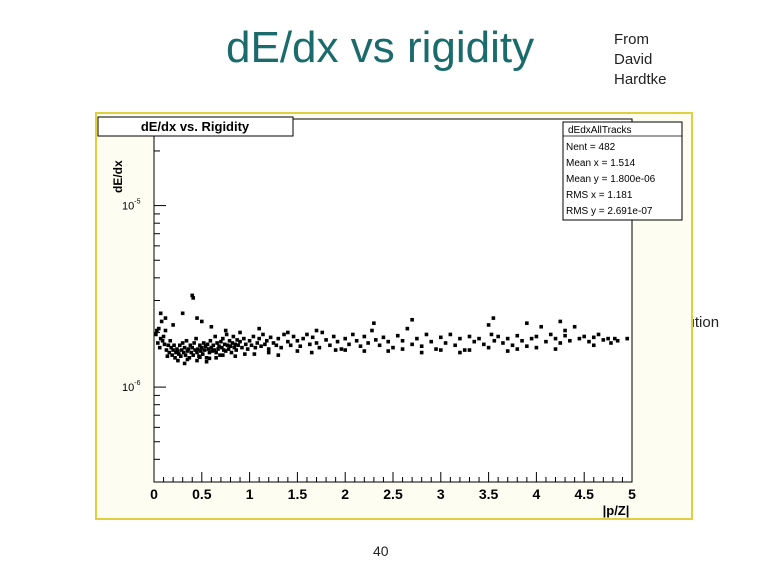 The height and width of the screenshot is (576, 768). What do you see at coordinates (600, 130) in the screenshot?
I see `stats-title: dEdxAllTracks` at bounding box center [600, 130].